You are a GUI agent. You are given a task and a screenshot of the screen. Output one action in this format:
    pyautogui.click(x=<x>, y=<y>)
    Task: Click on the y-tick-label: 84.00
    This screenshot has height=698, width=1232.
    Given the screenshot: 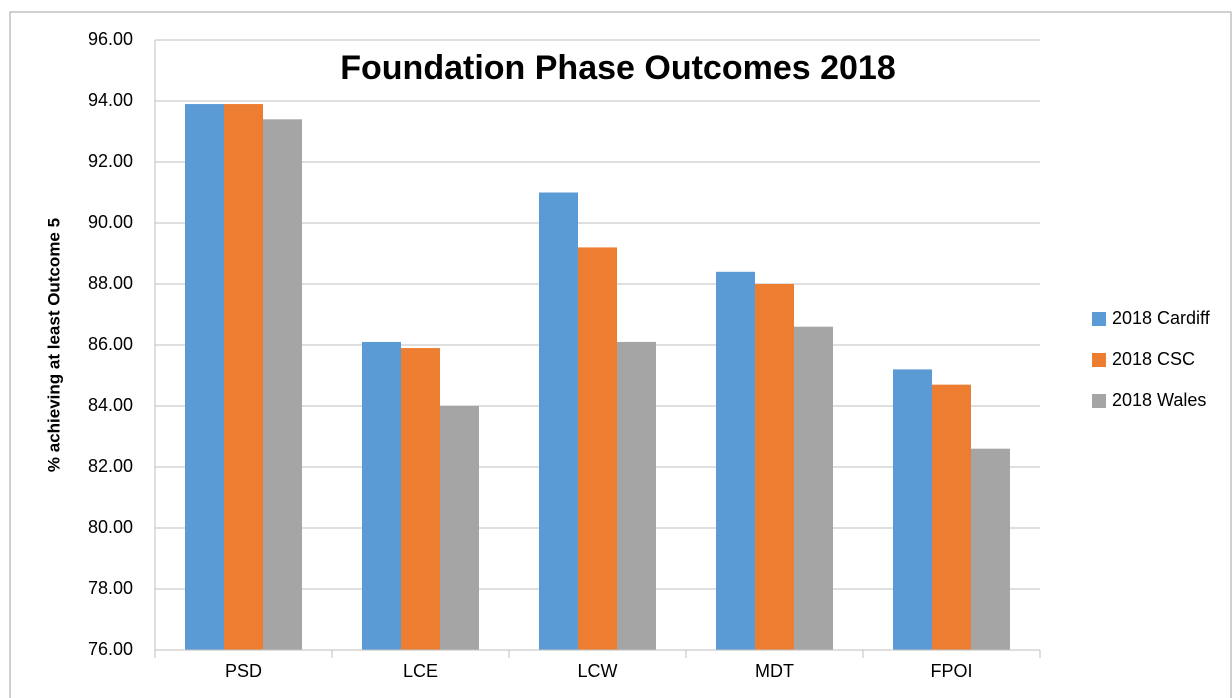 What is the action you would take?
    pyautogui.click(x=110, y=405)
    